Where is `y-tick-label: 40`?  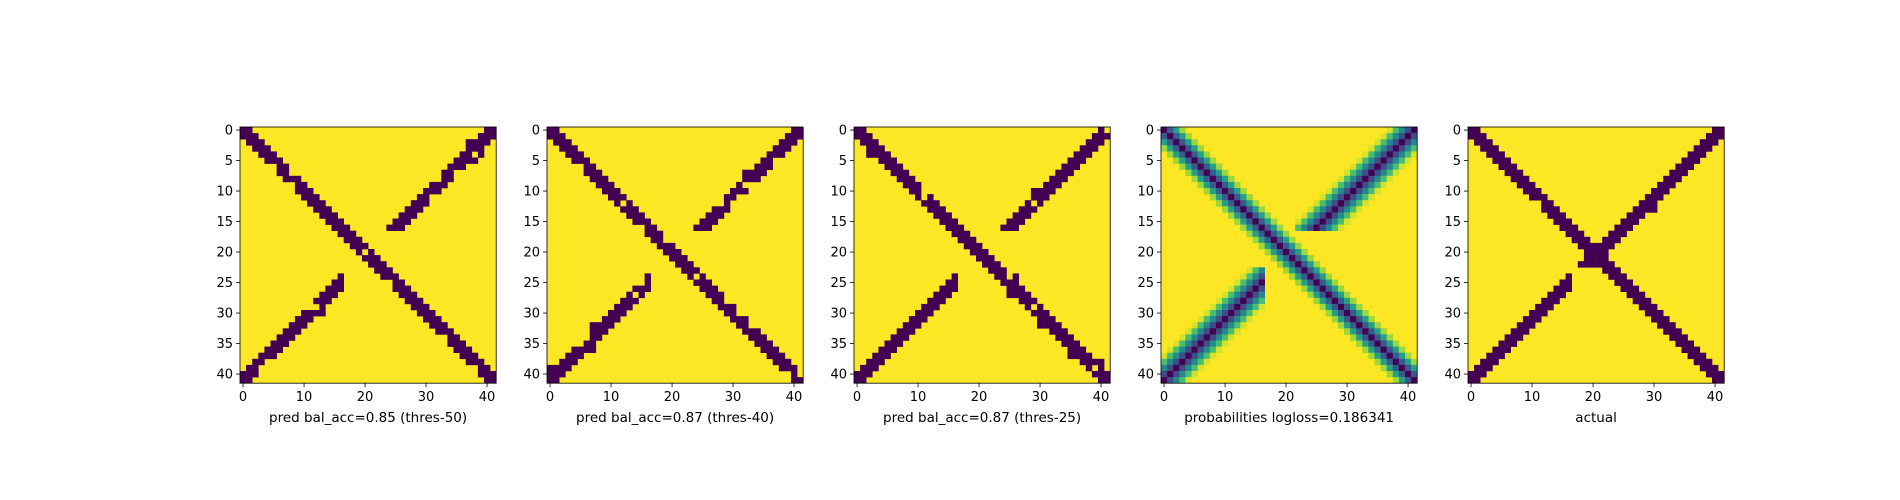
y-tick-label: 40 is located at coordinates (838, 375).